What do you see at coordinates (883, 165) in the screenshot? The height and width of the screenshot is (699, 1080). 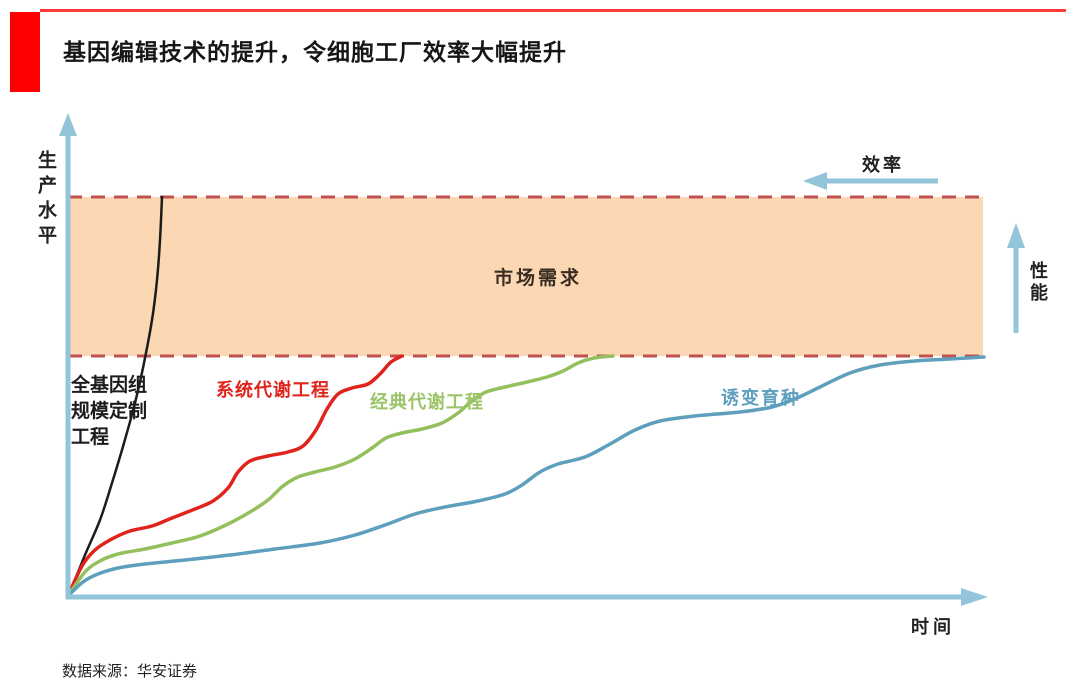 I see `efficiency-label: 效率` at bounding box center [883, 165].